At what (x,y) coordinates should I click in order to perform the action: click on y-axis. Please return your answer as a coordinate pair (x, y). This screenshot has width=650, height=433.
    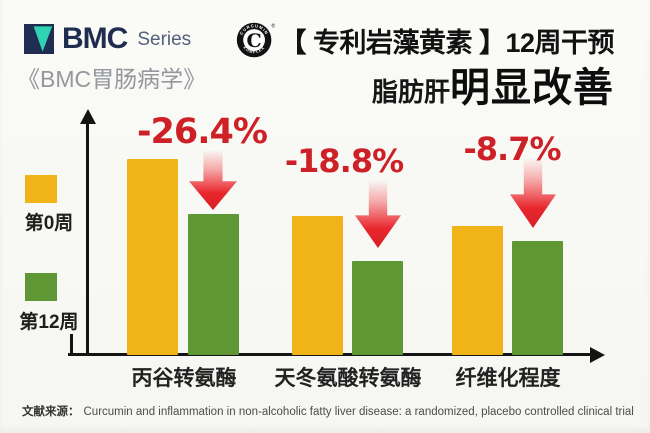
    Looking at the image, I should click on (87, 238).